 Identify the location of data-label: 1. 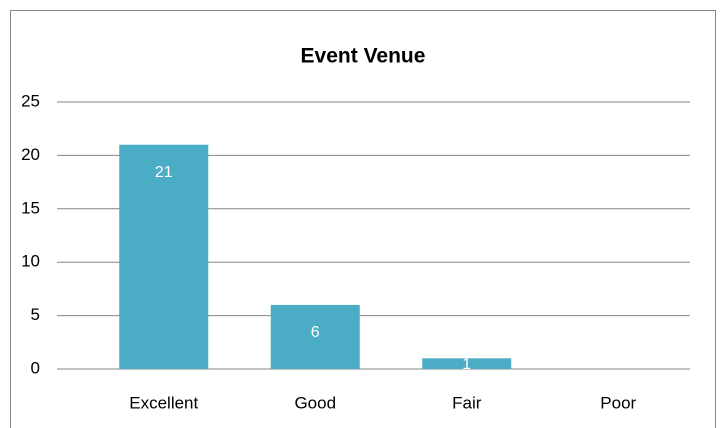
(466, 364).